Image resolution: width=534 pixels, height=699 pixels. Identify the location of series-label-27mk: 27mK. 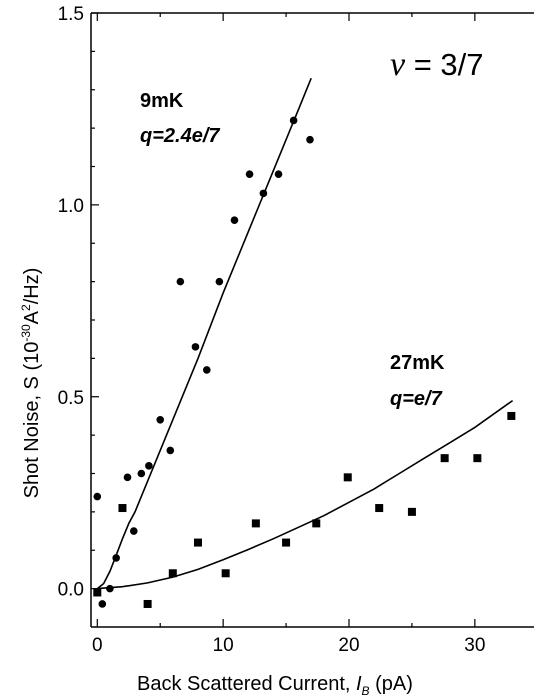
(417, 363).